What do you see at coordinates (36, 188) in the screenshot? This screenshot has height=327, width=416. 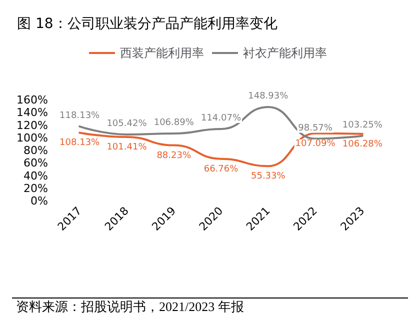 I see `y-tick-label: 20%` at bounding box center [36, 188].